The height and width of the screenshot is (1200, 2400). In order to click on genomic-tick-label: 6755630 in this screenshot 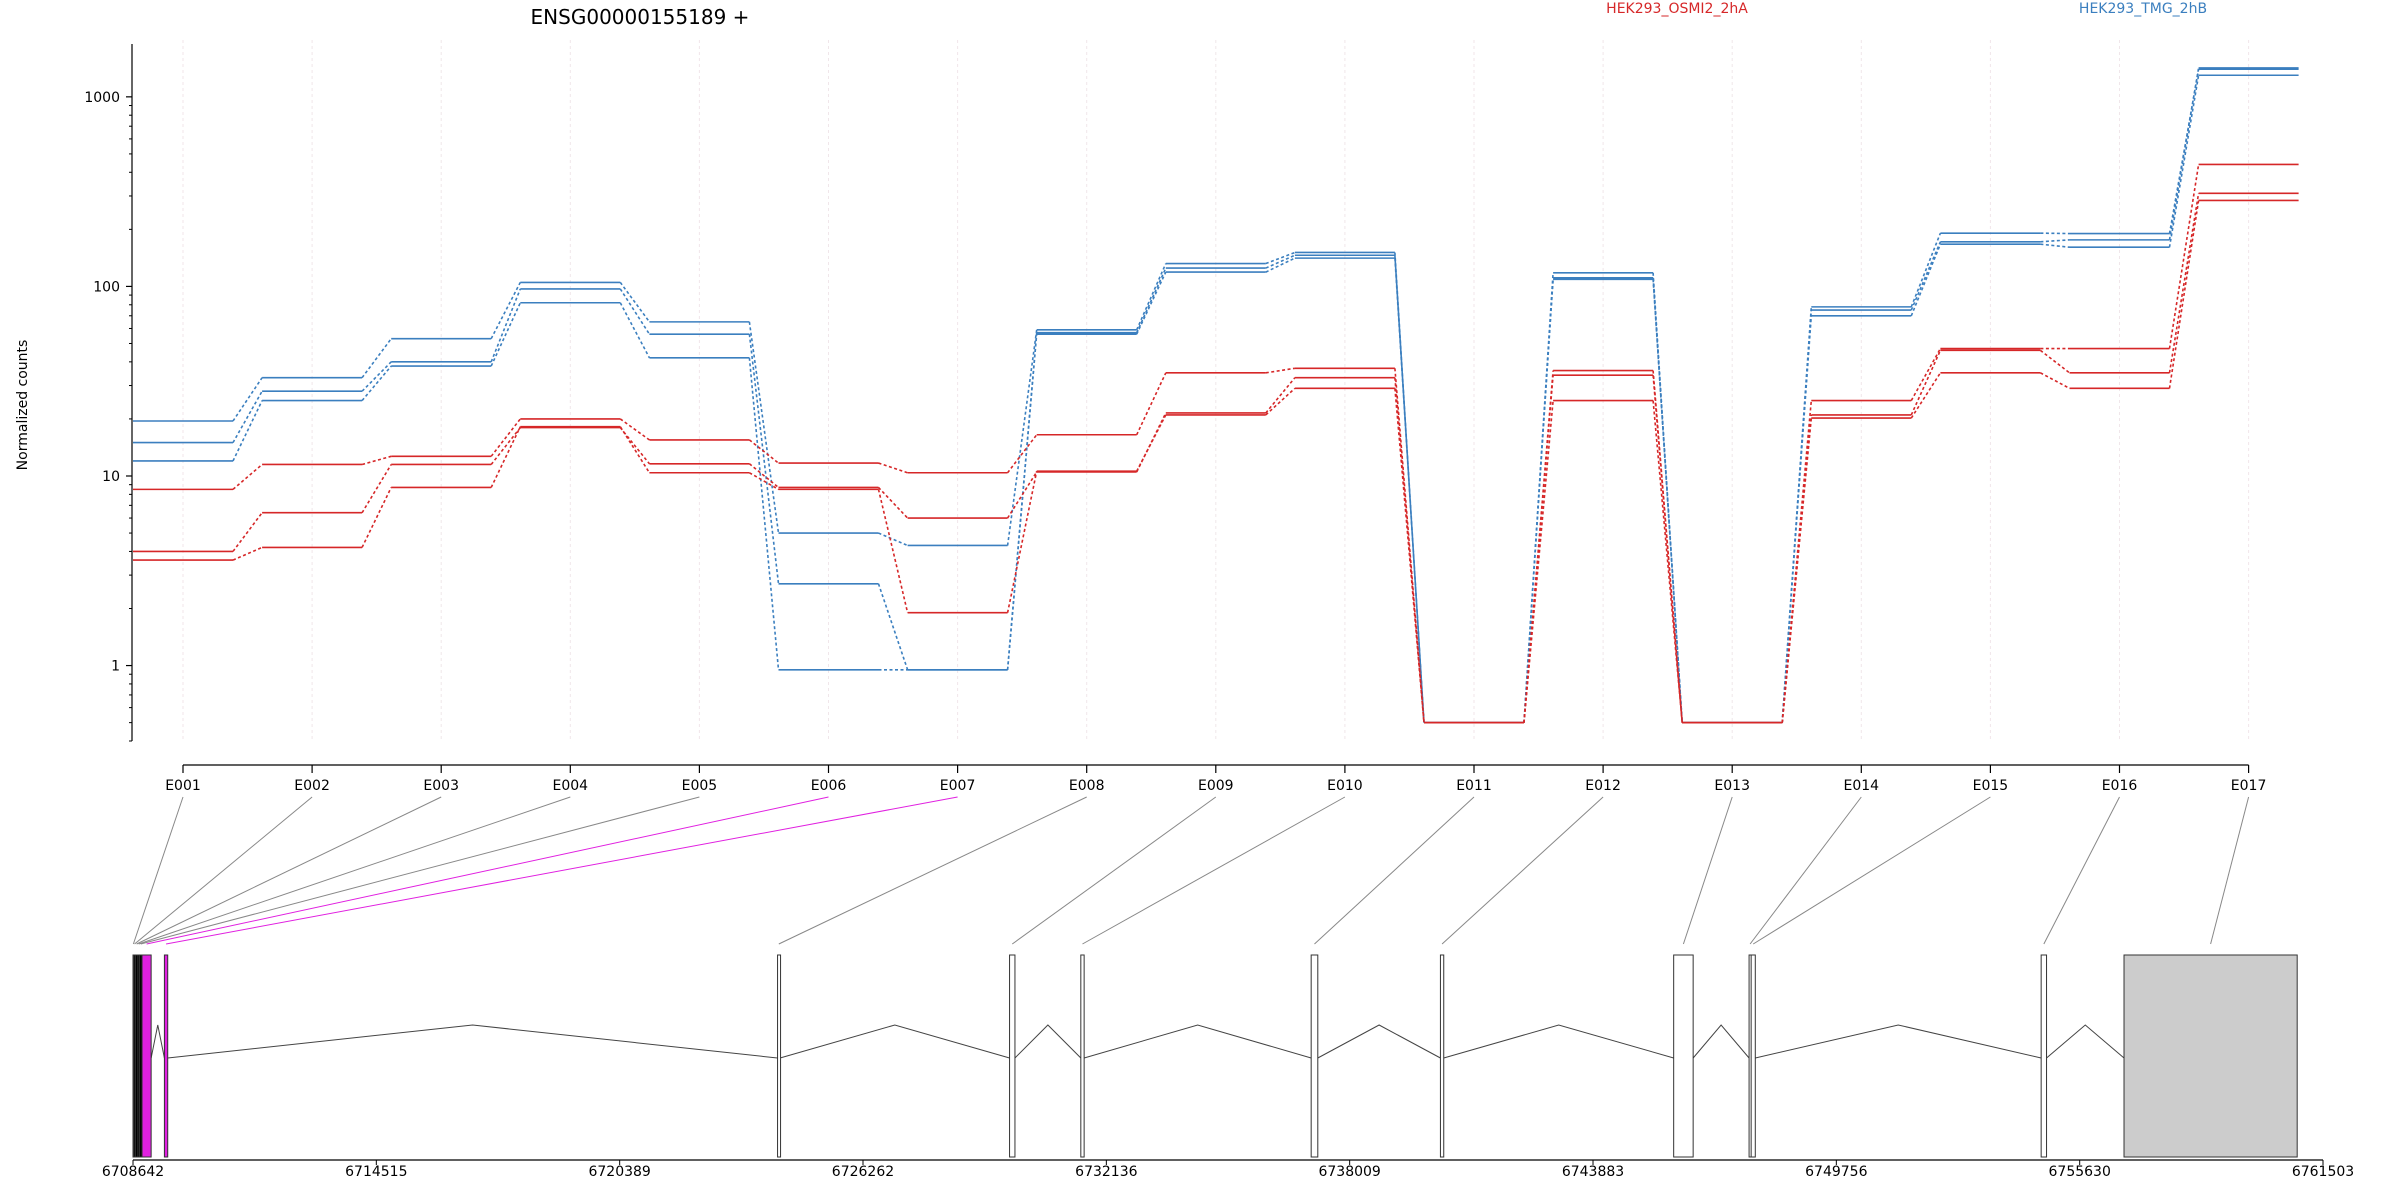, I will do `click(2080, 1172)`.